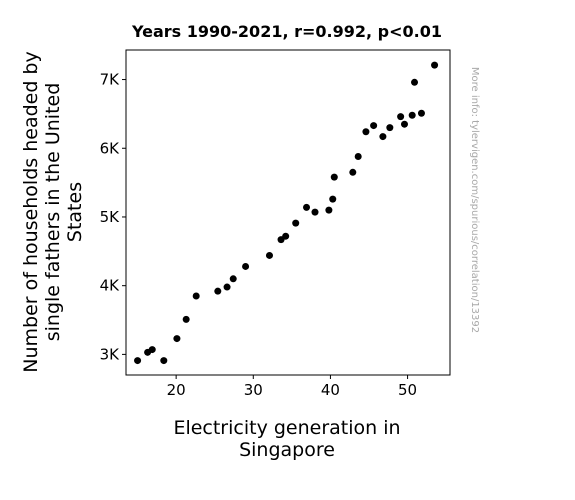  I want to click on y-axis-label: Number of households headed by, so click(31, 212).